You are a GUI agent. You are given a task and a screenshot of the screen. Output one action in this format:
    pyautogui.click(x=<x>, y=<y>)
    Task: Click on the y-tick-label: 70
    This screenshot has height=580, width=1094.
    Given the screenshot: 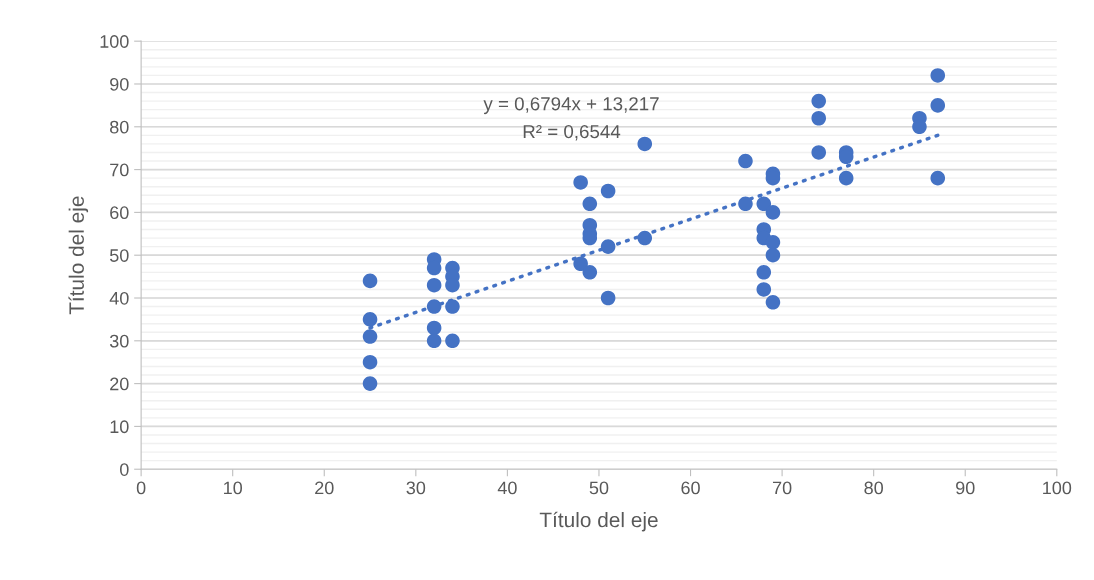 What is the action you would take?
    pyautogui.click(x=119, y=170)
    